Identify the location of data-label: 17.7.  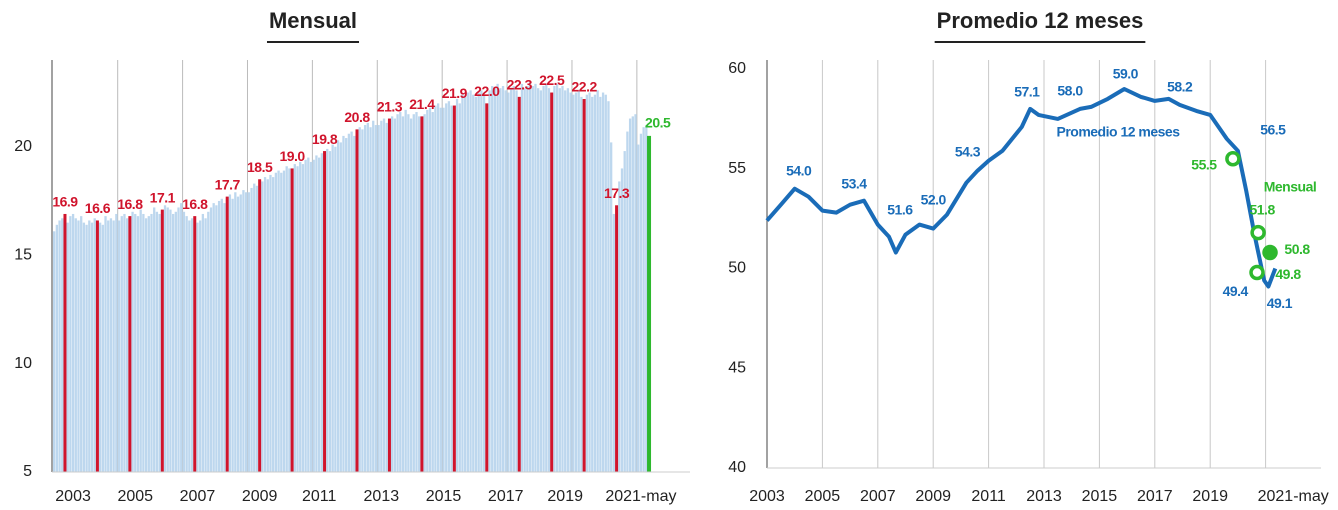
(228, 184).